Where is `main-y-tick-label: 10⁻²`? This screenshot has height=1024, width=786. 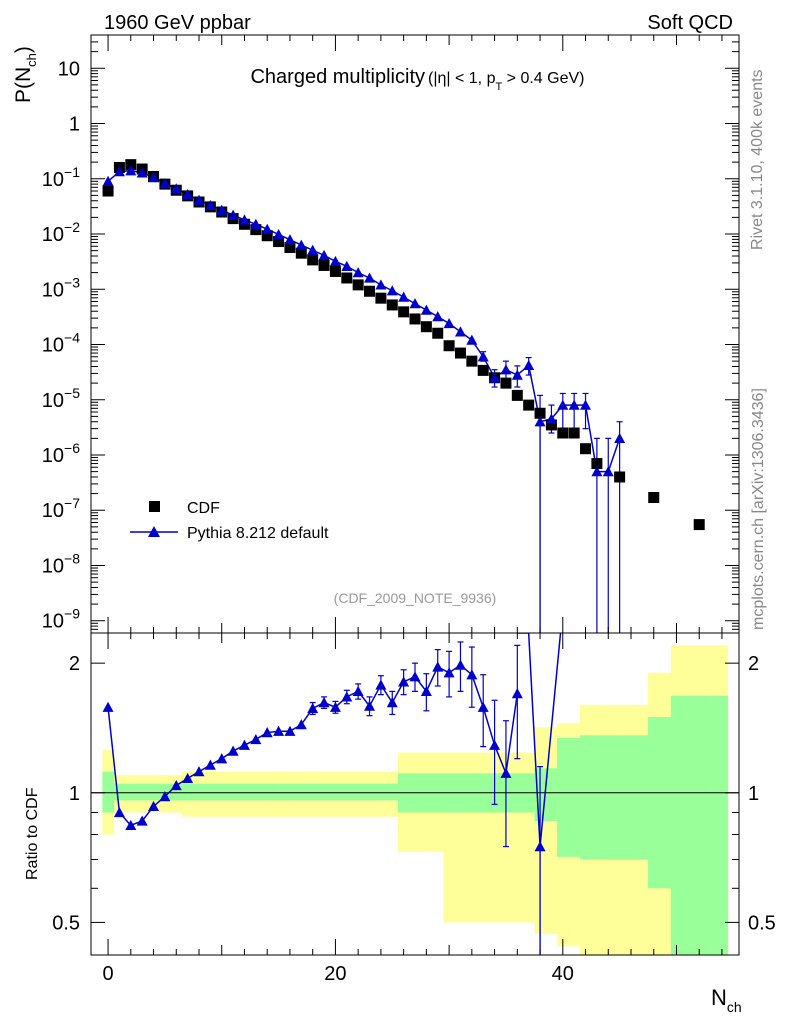 main-y-tick-label: 10⁻² is located at coordinates (61, 232).